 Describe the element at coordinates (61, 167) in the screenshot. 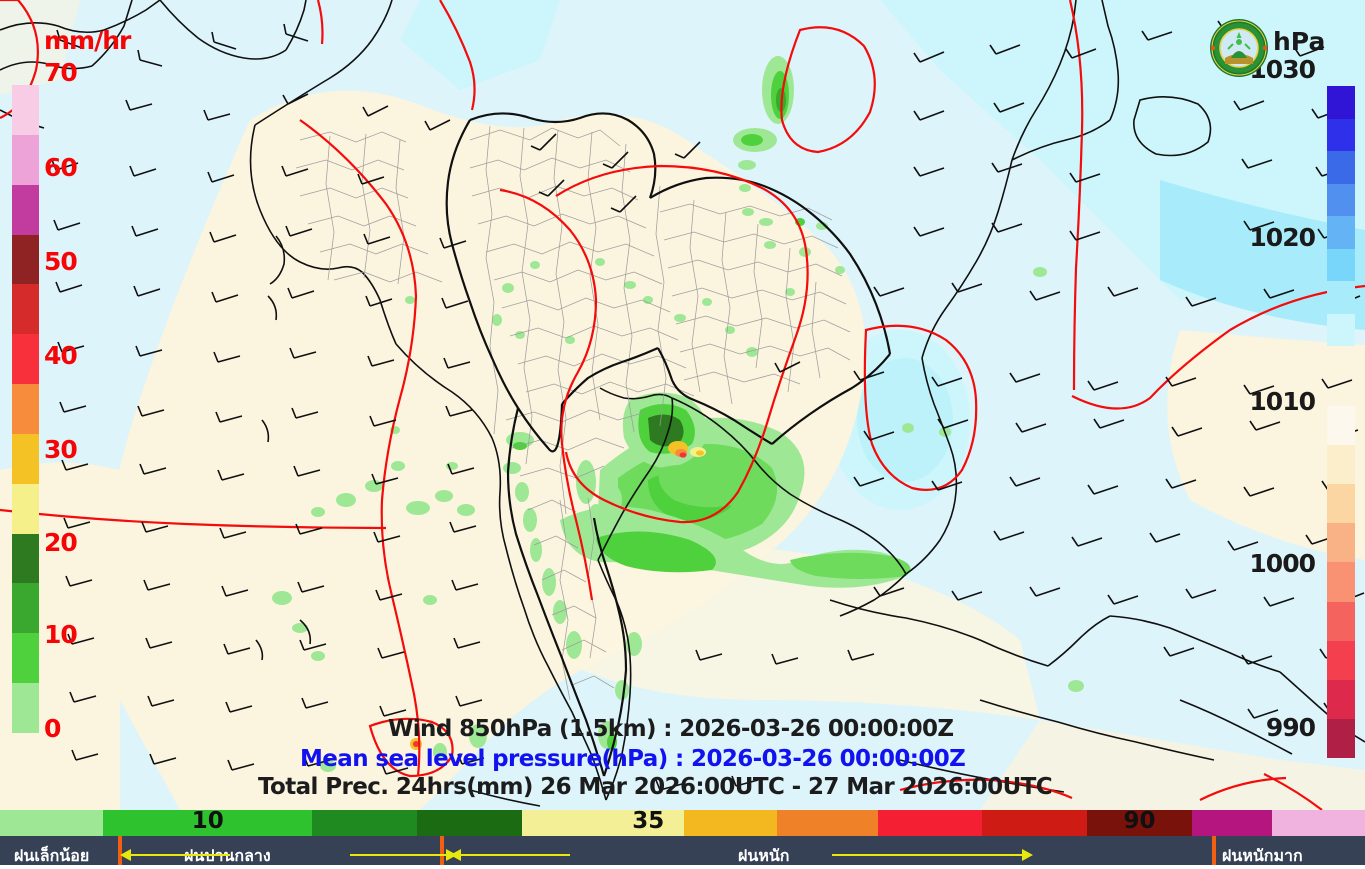

I see `precip-tick-label: 60` at that location.